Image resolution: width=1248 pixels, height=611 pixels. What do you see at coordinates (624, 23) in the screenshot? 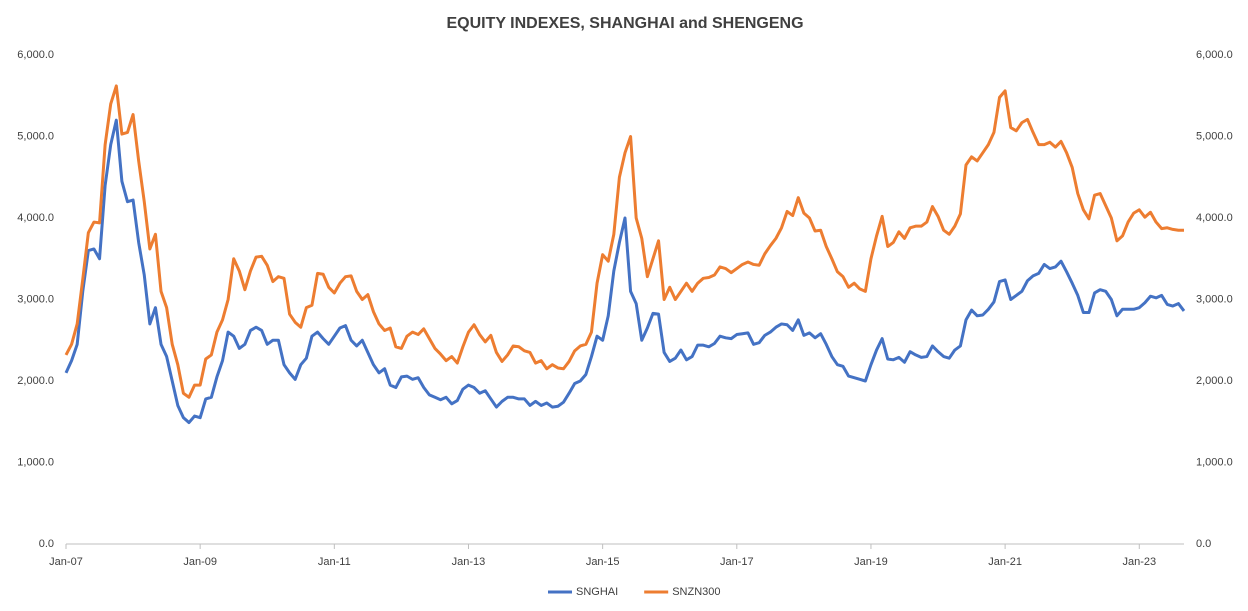
I see `chart-title: EQUITY INDEXES, SHANGHAI and SHENGENG` at bounding box center [624, 23].